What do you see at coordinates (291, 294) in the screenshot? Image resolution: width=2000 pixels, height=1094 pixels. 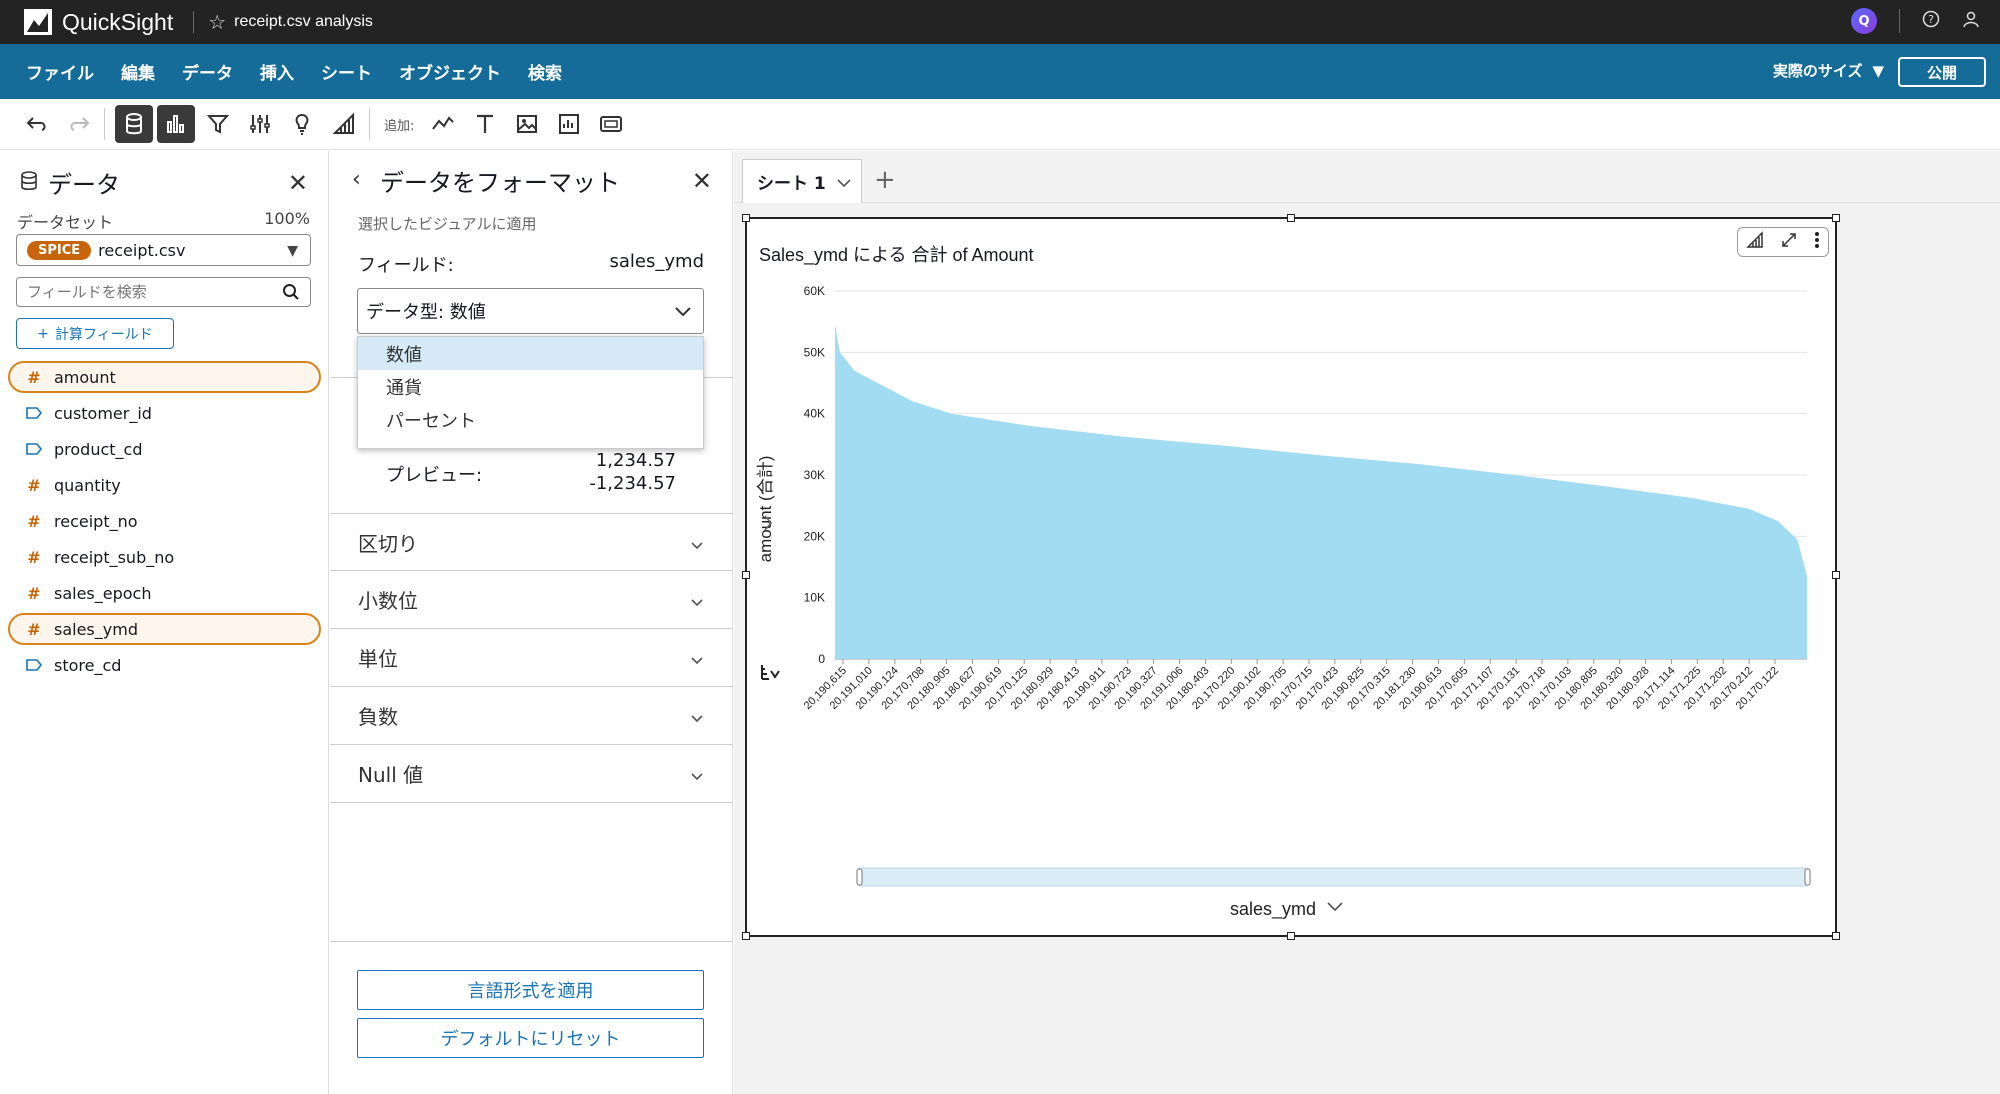 I see `search-icon` at bounding box center [291, 294].